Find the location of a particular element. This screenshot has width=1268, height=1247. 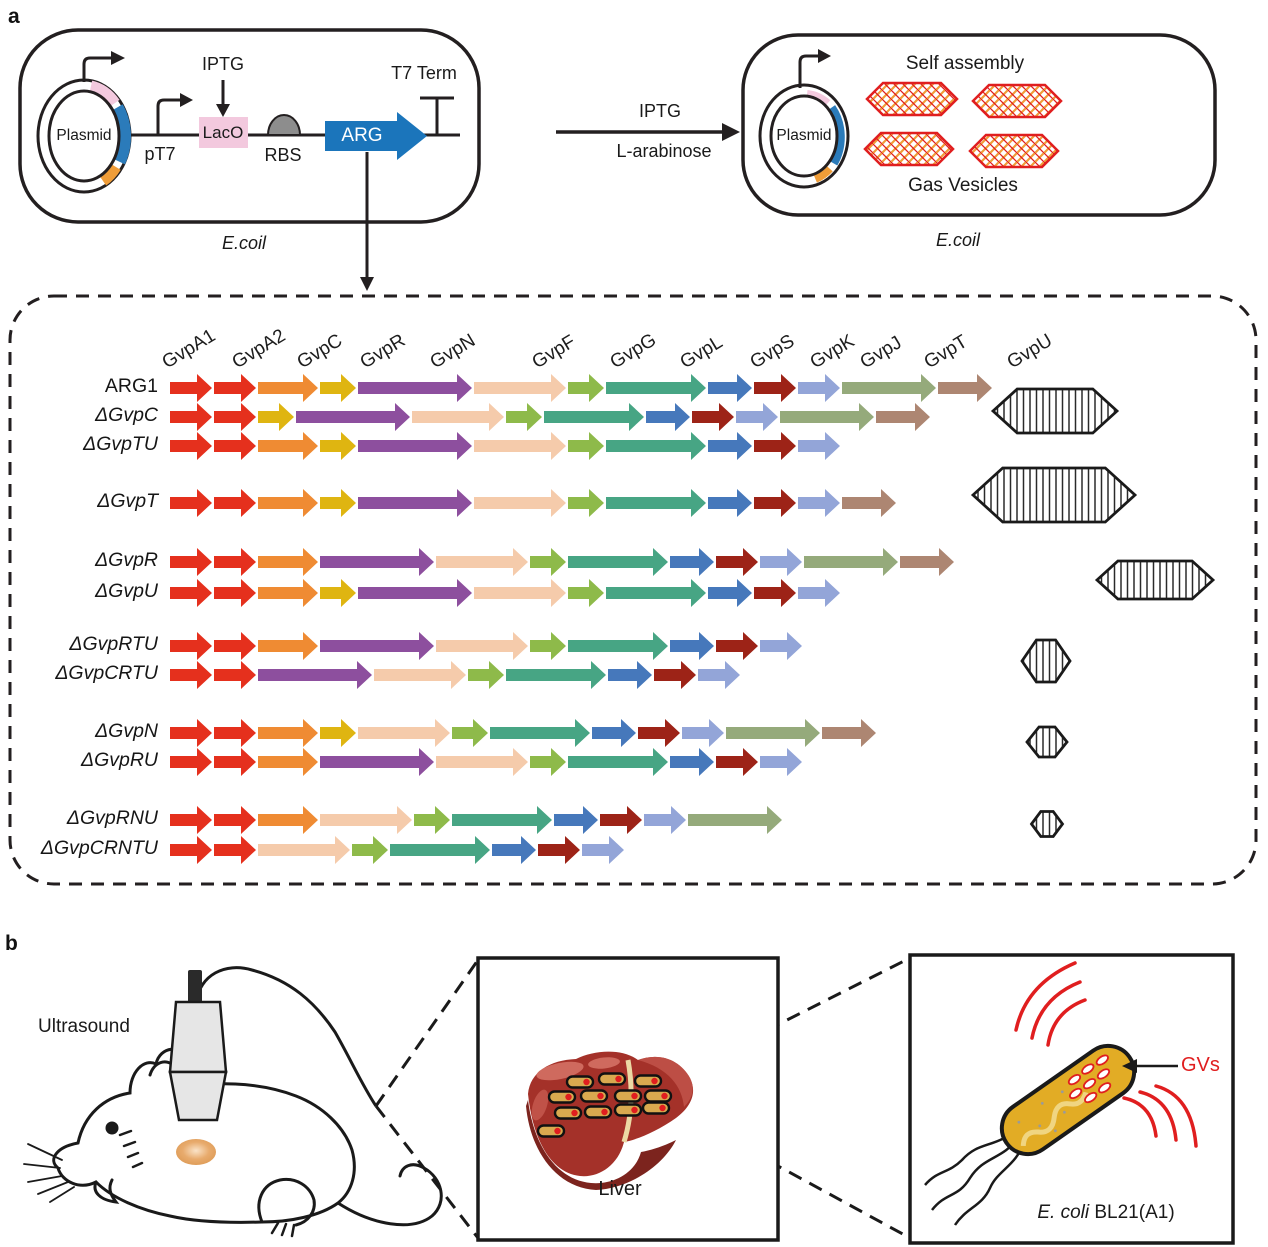

laco-box is located at coordinates (223, 132).